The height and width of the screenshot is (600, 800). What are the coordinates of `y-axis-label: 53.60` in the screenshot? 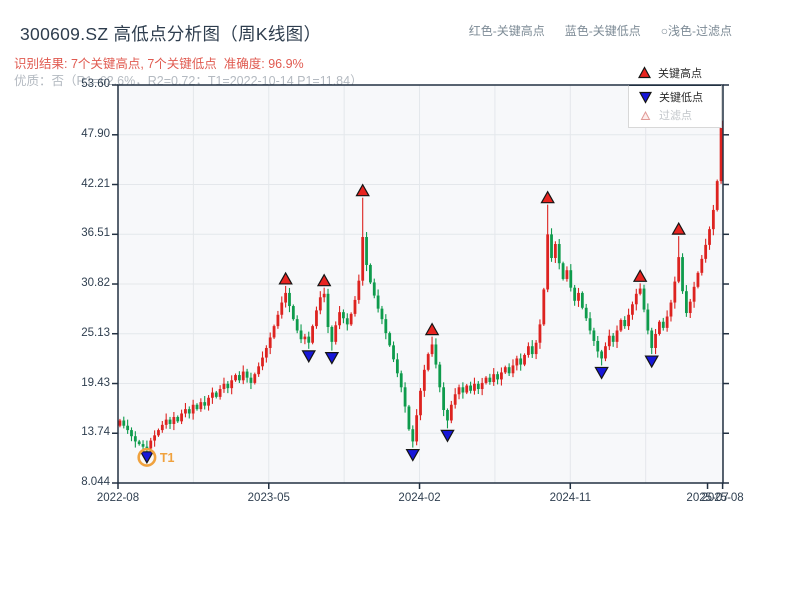 It's located at (95, 84).